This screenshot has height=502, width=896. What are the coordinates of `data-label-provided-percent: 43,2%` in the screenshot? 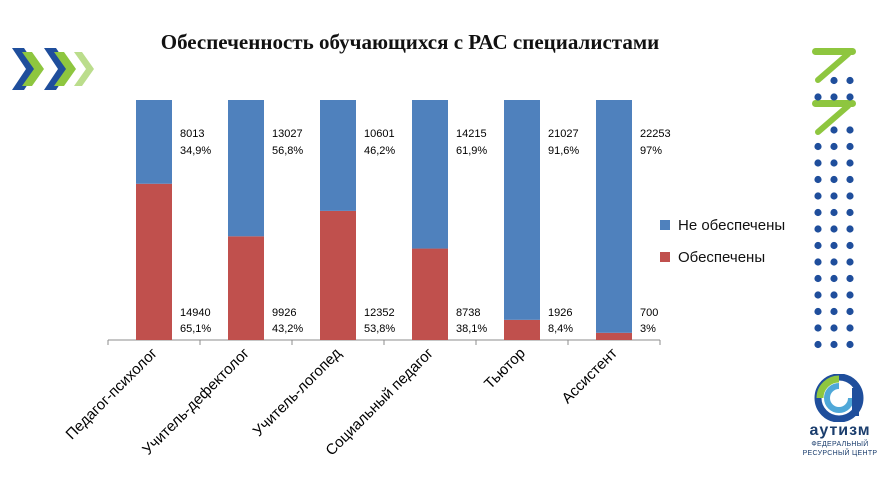 It's located at (287, 329).